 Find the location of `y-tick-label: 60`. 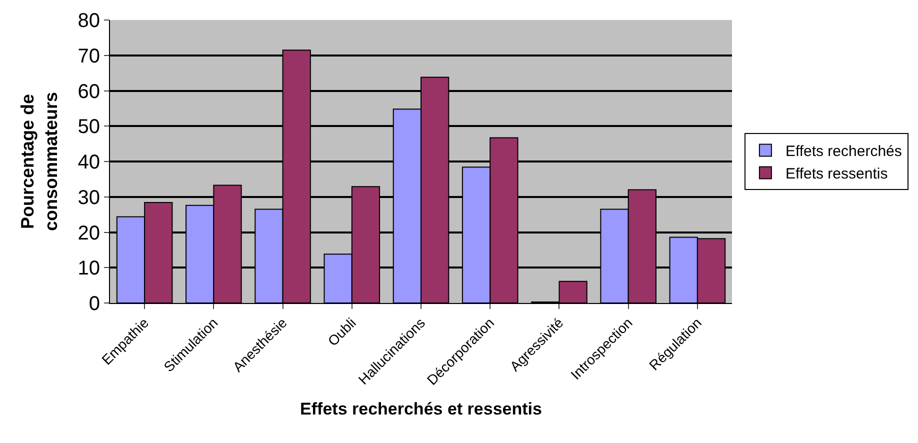

y-tick-label: 60 is located at coordinates (89, 91).